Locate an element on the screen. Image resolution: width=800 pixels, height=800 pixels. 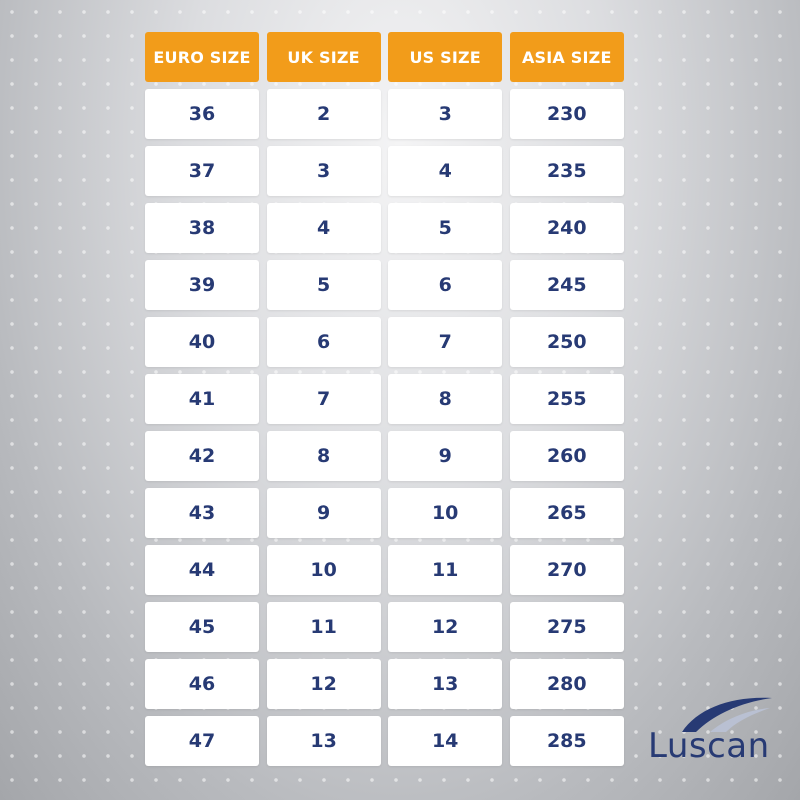
uk-size-cell: 2 is located at coordinates (323, 114).